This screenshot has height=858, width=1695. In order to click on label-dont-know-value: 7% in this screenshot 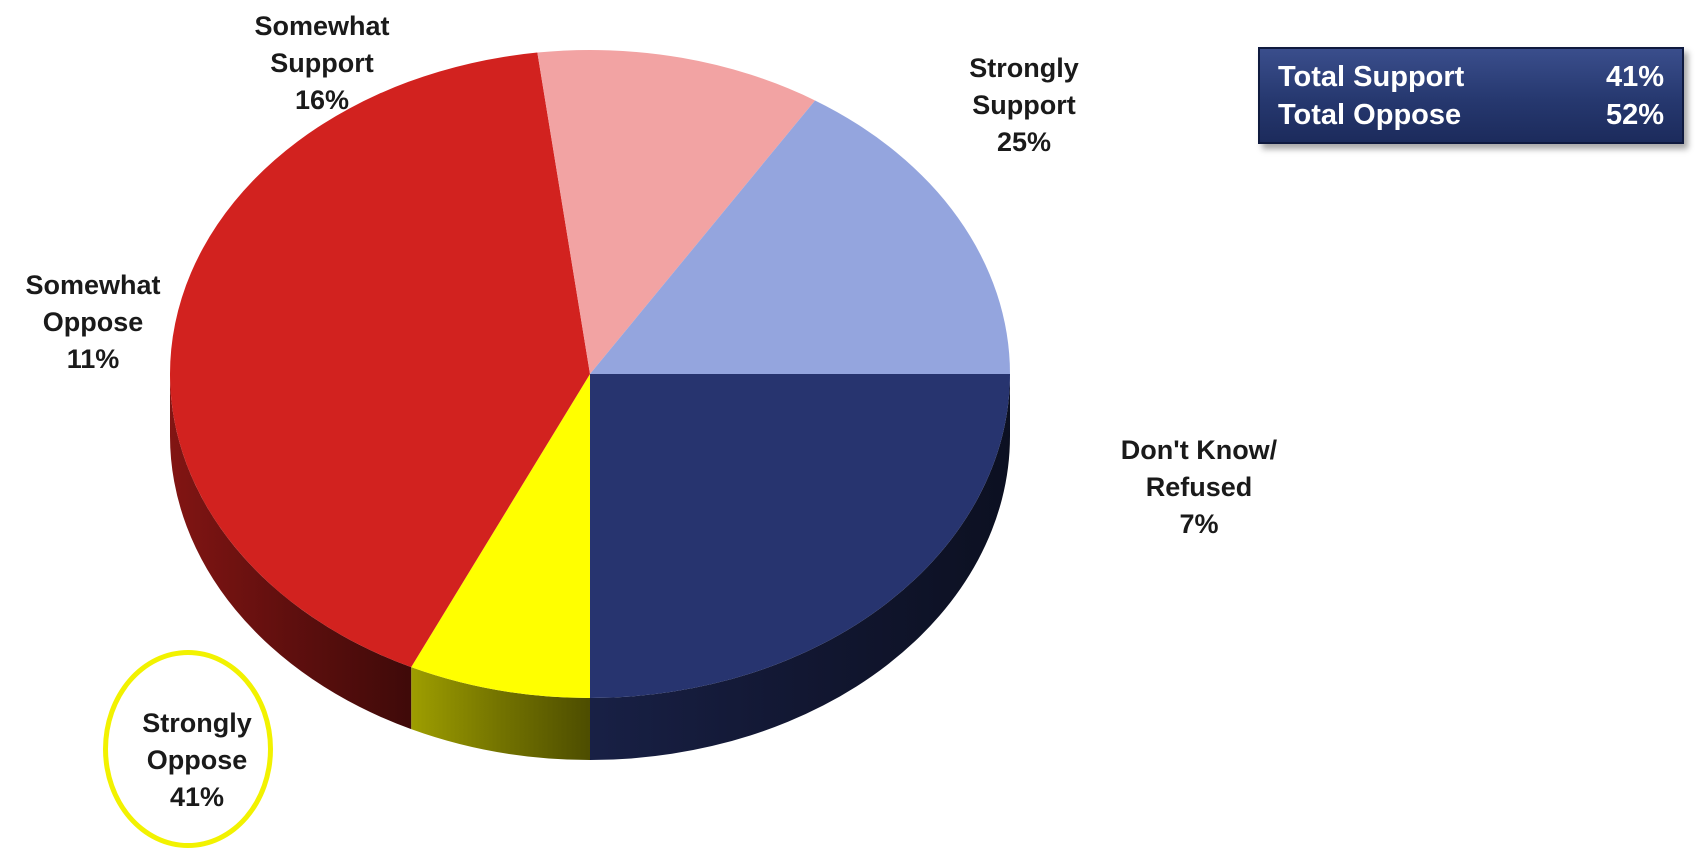, I will do `click(1199, 524)`.